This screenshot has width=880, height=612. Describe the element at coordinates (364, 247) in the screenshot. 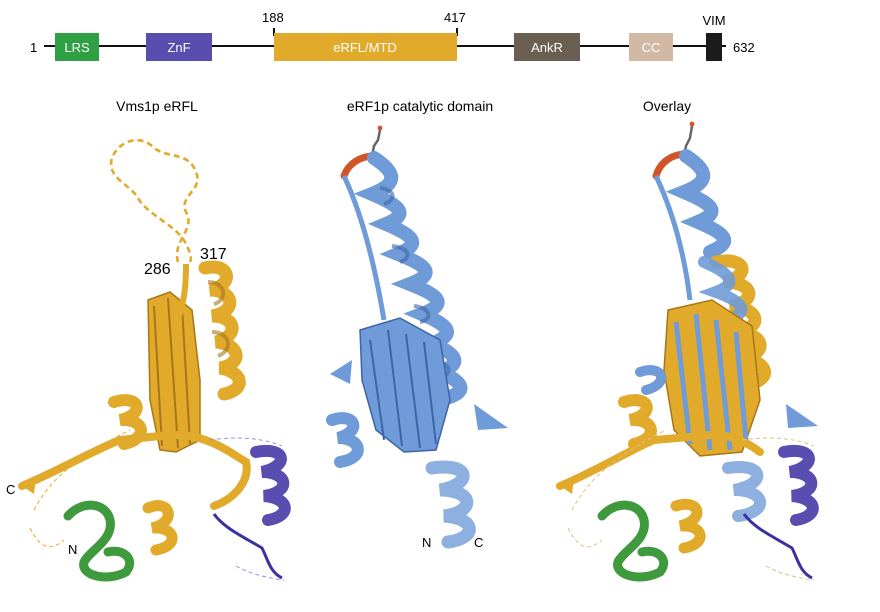

I see `descending-loop` at that location.